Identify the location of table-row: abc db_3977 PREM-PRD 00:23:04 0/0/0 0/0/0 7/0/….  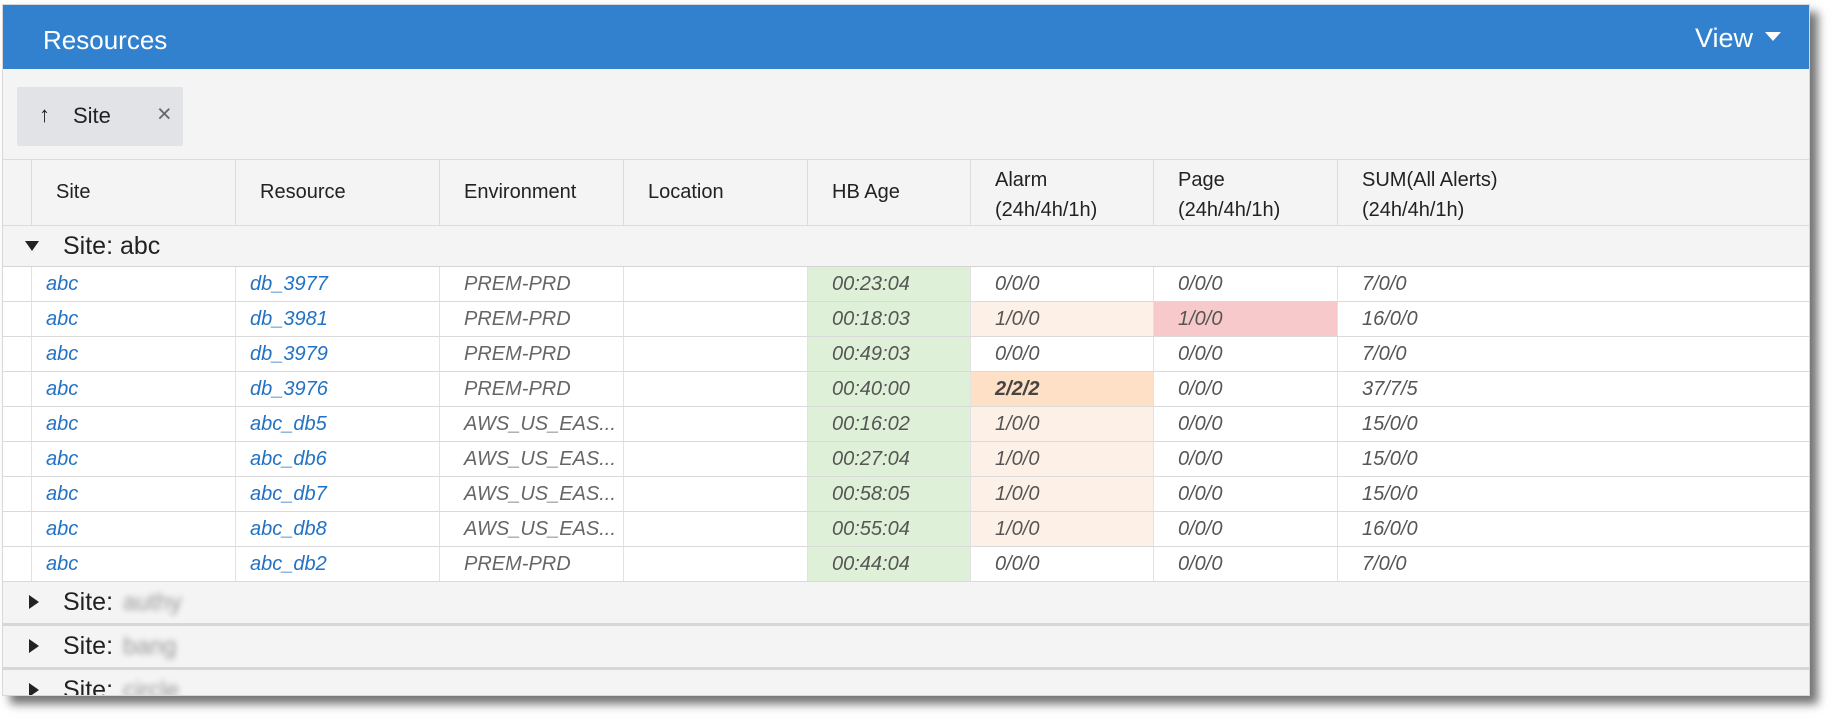
(906, 284).